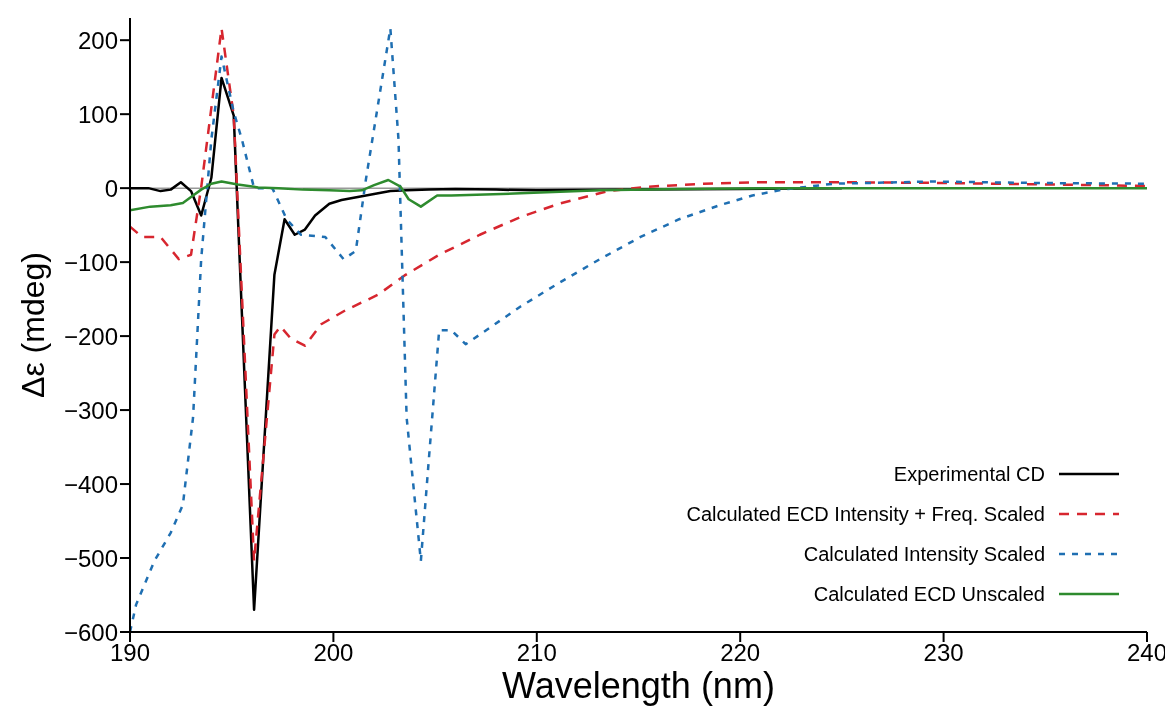 The height and width of the screenshot is (716, 1173). Describe the element at coordinates (90, 410) in the screenshot. I see `y-tick-label: −300` at that location.